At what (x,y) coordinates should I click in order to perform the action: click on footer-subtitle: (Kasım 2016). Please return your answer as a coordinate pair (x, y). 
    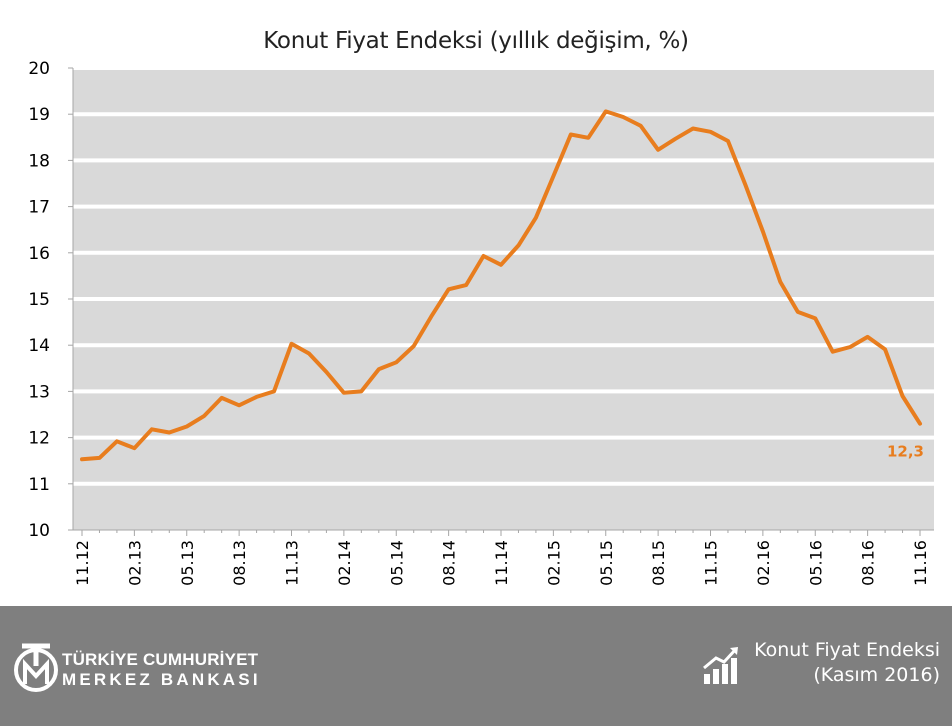
    Looking at the image, I should click on (876, 675).